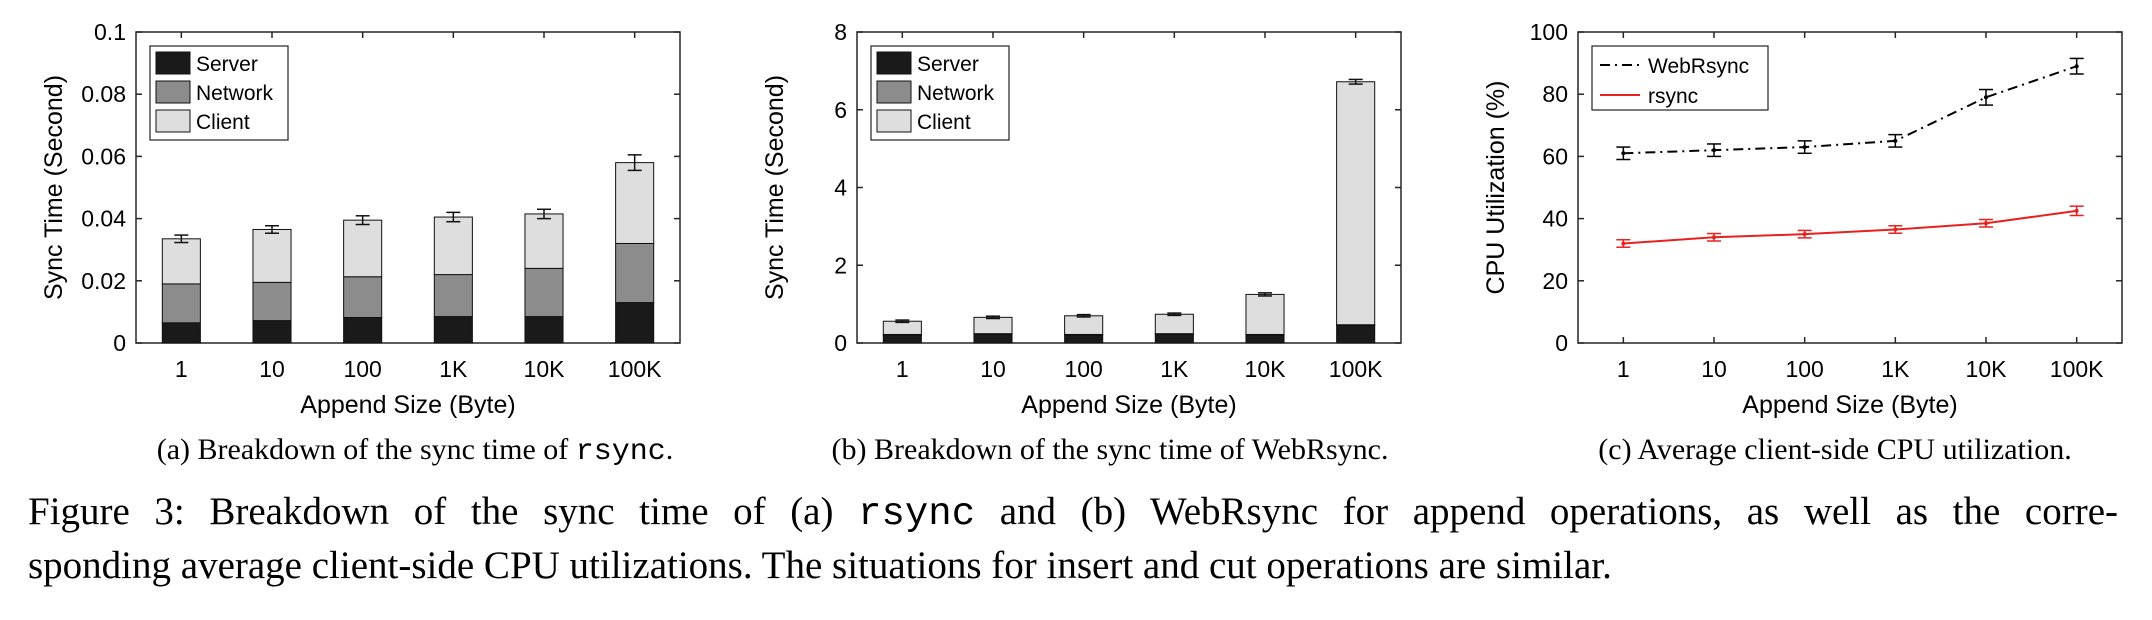 This screenshot has height=620, width=2152. What do you see at coordinates (545, 369) in the screenshot?
I see `chart-a-xtick-label: 10K` at bounding box center [545, 369].